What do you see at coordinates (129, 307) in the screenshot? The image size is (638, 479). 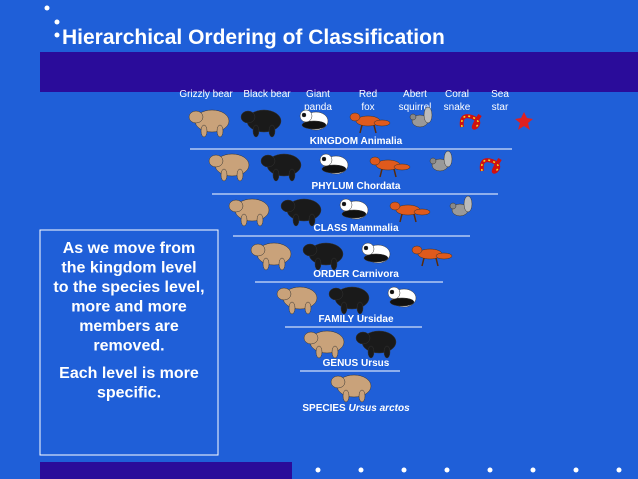 I see `note-text: more and more` at bounding box center [129, 307].